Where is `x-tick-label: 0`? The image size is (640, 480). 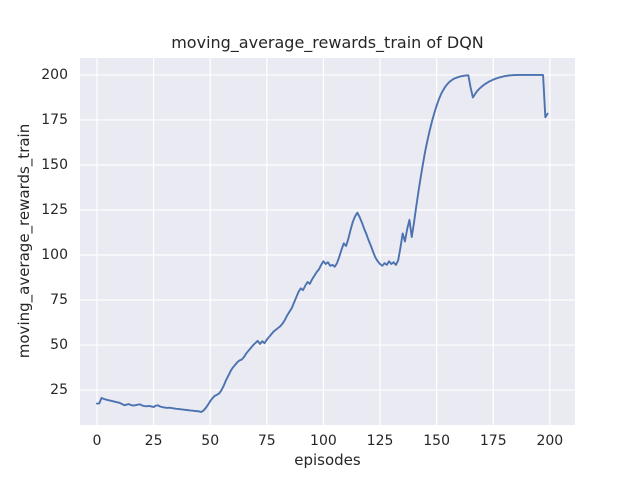
x-tick-label: 0 is located at coordinates (97, 441).